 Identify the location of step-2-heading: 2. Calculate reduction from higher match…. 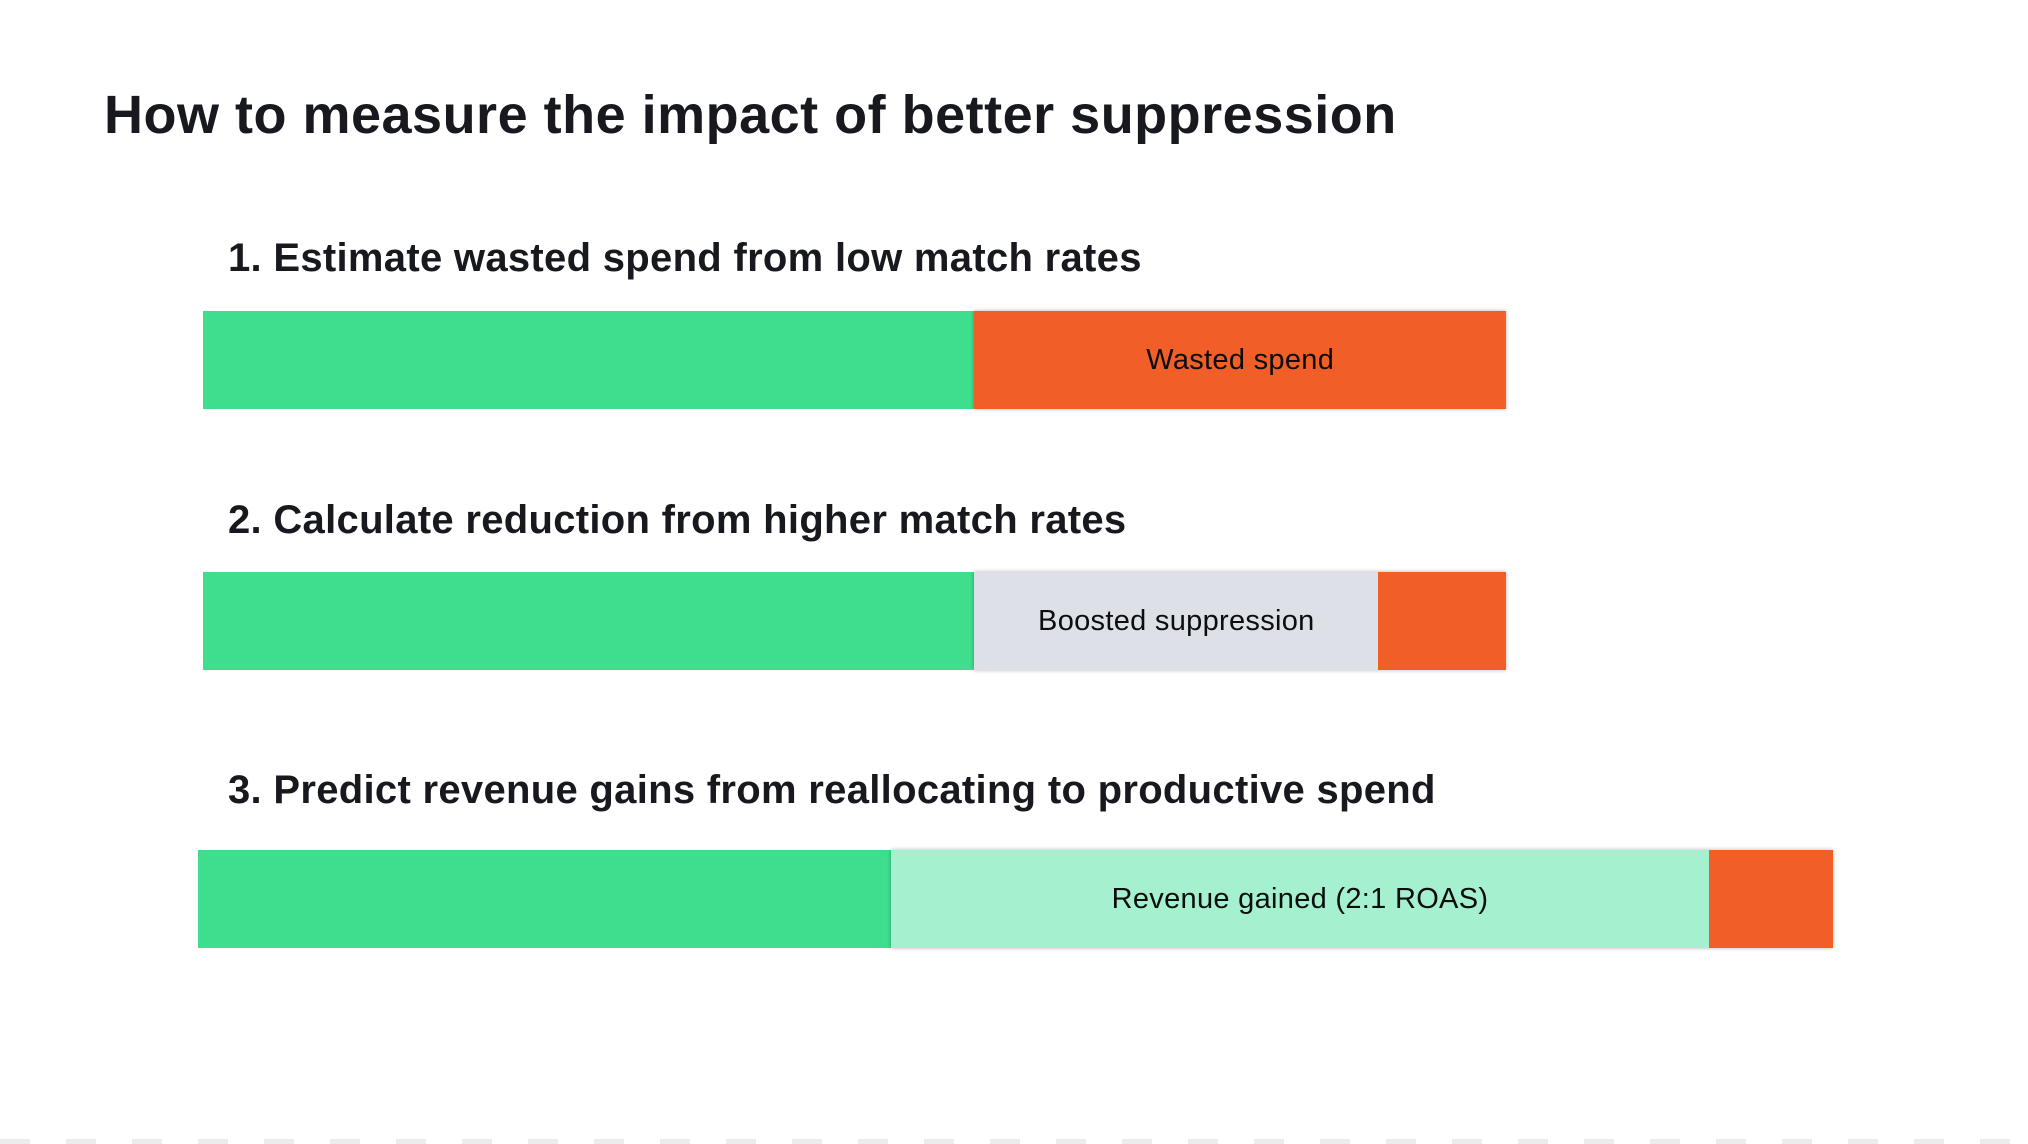
(677, 520).